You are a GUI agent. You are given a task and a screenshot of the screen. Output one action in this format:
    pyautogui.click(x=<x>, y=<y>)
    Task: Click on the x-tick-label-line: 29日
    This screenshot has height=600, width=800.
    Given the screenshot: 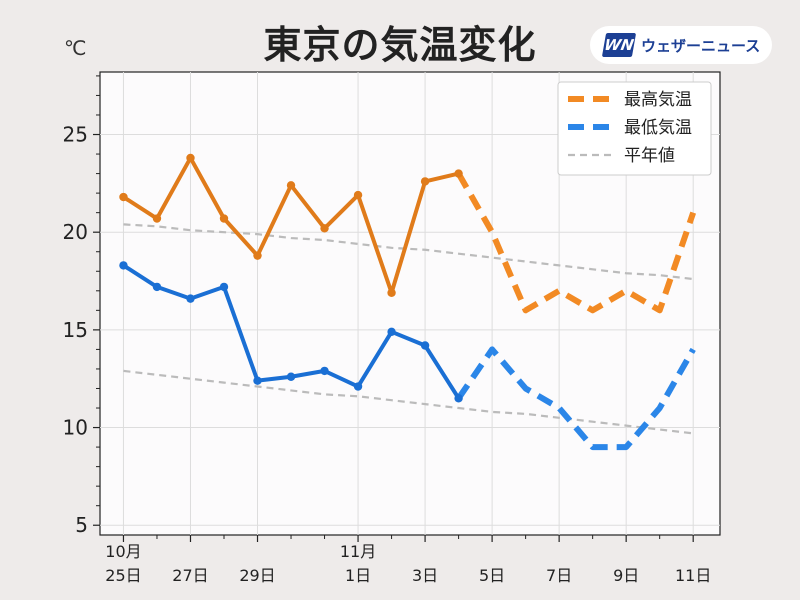 What is the action you would take?
    pyautogui.click(x=257, y=575)
    